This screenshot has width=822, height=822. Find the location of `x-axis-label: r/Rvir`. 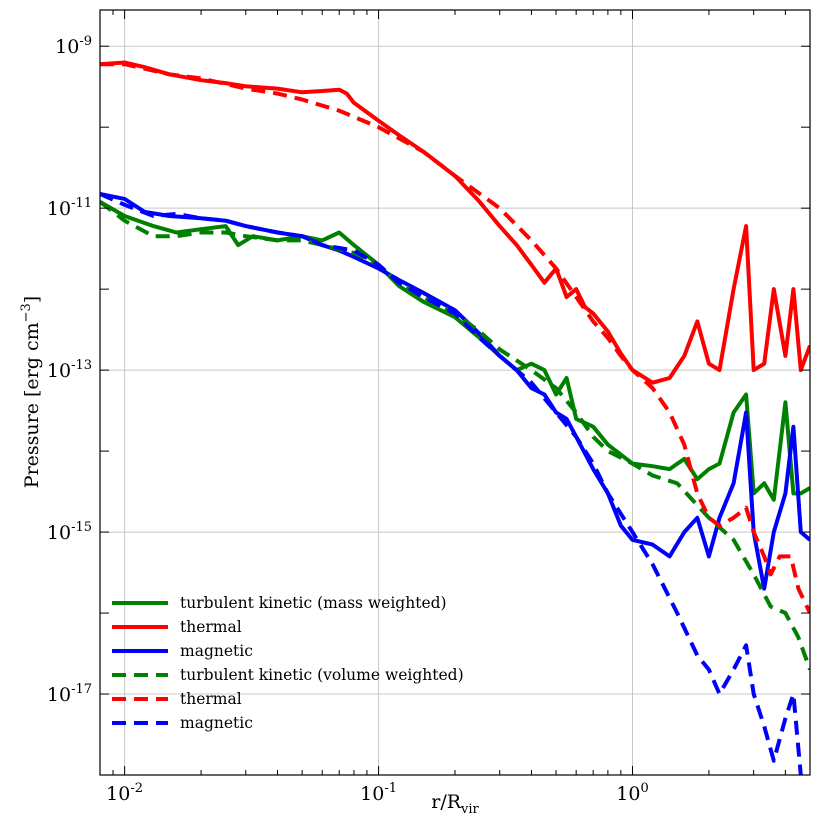

x-axis-label: r/Rvir is located at coordinates (455, 804).